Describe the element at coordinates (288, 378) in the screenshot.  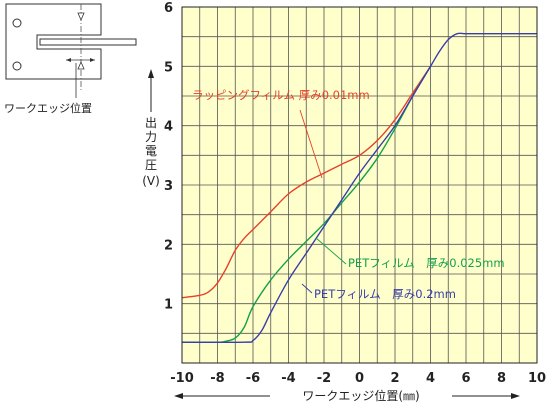
I see `x-tick-label: -4` at that location.